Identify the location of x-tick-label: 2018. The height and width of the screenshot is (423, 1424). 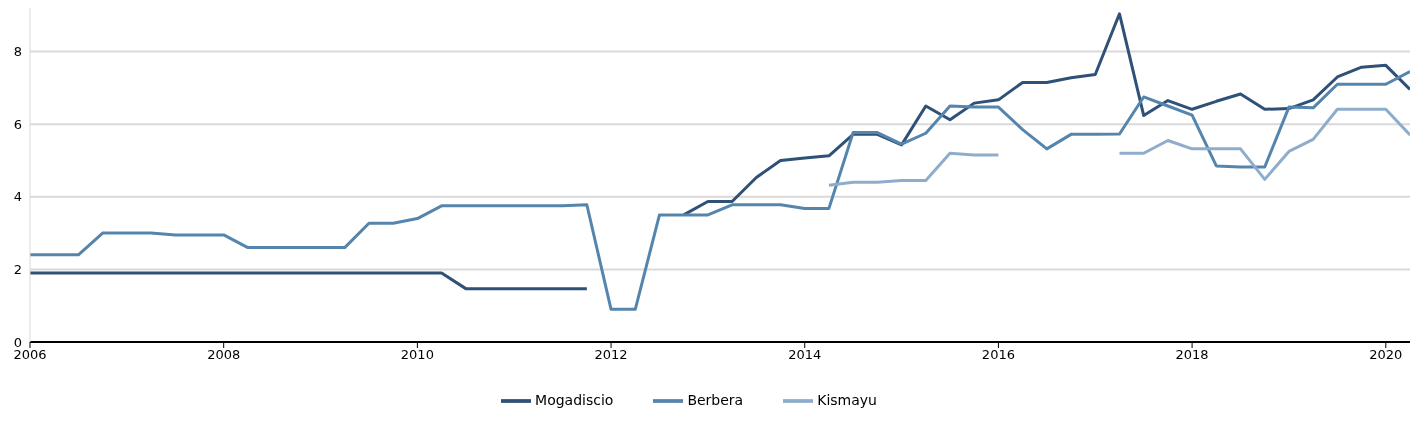
(1192, 355).